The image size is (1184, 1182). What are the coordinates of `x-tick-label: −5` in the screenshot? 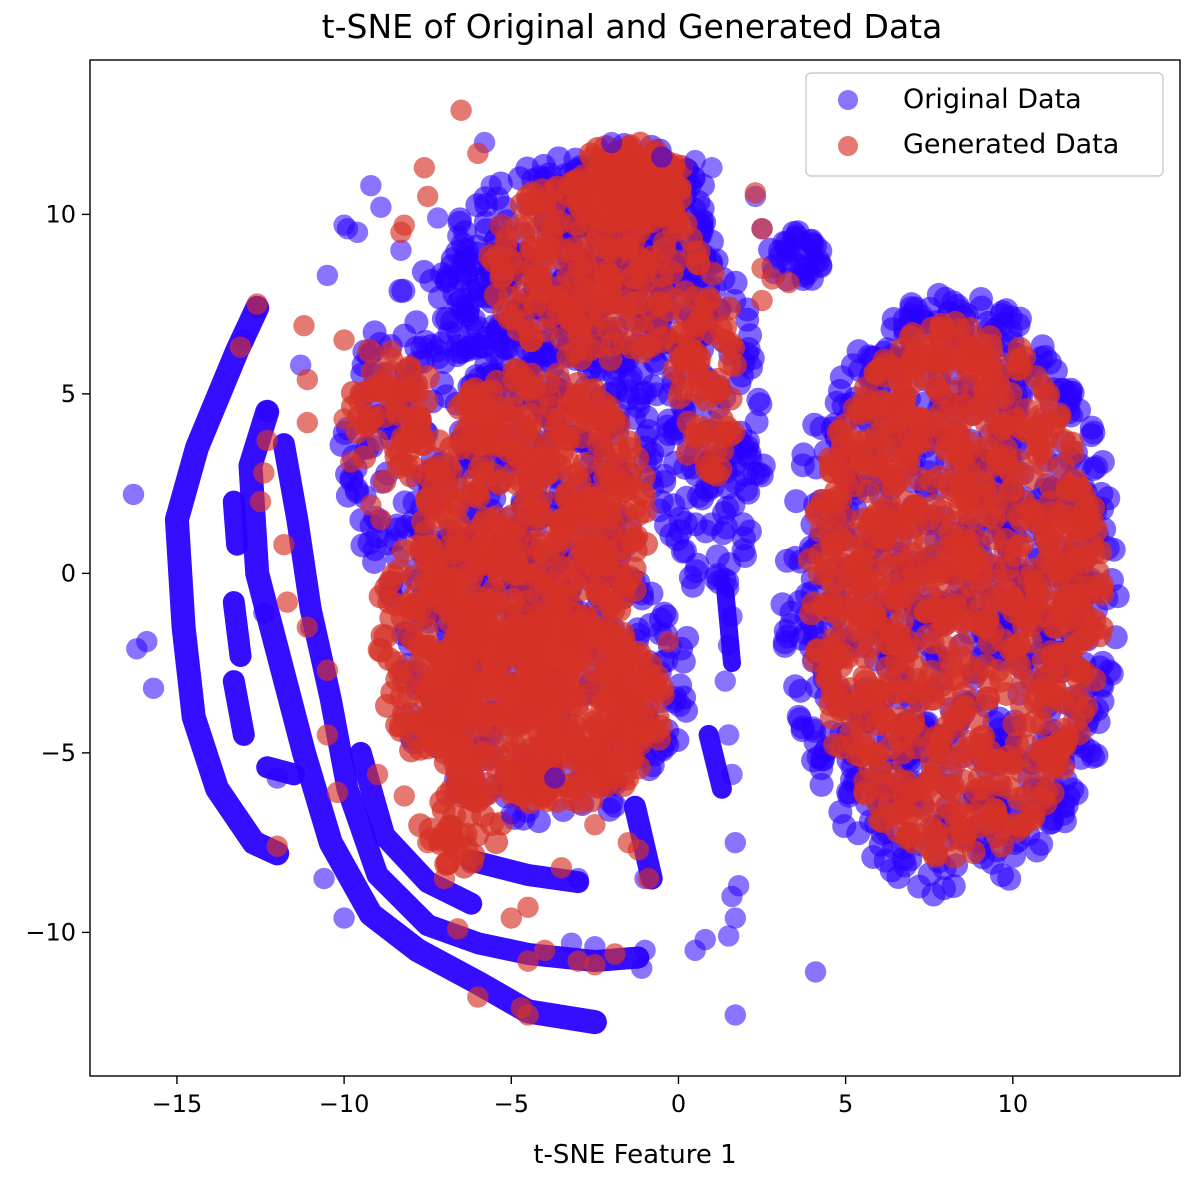 It's located at (511, 1104).